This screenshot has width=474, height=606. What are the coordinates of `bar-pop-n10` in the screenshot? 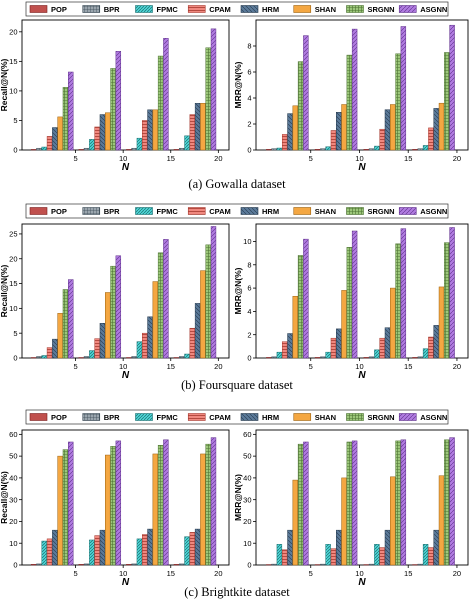 It's located at (317, 357).